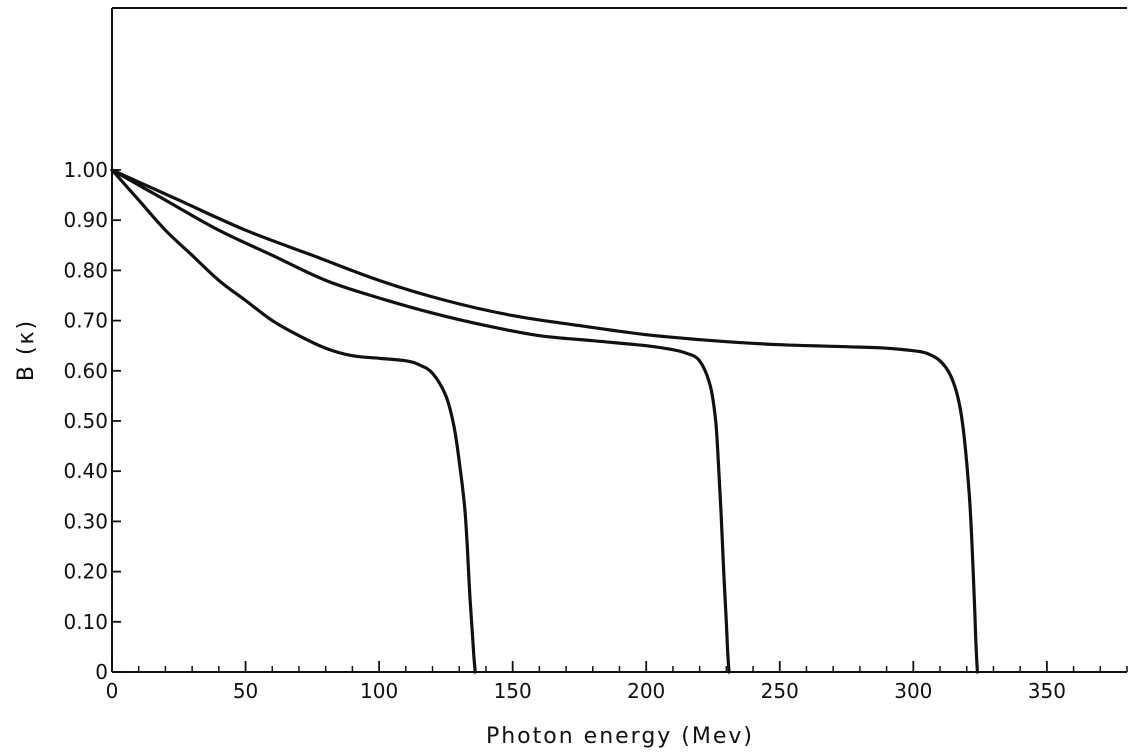 The width and height of the screenshot is (1129, 754). I want to click on y-tick-label: 0.20, so click(85, 572).